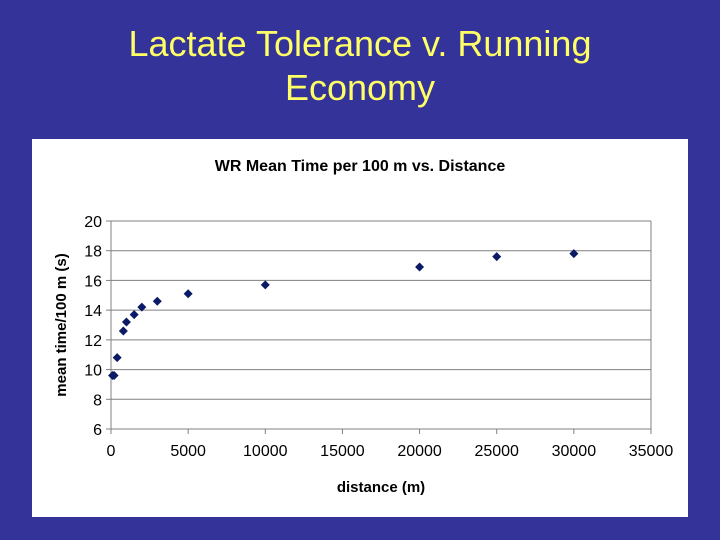 Image resolution: width=720 pixels, height=540 pixels. What do you see at coordinates (188, 451) in the screenshot?
I see `x-tick-label-1: 5000` at bounding box center [188, 451].